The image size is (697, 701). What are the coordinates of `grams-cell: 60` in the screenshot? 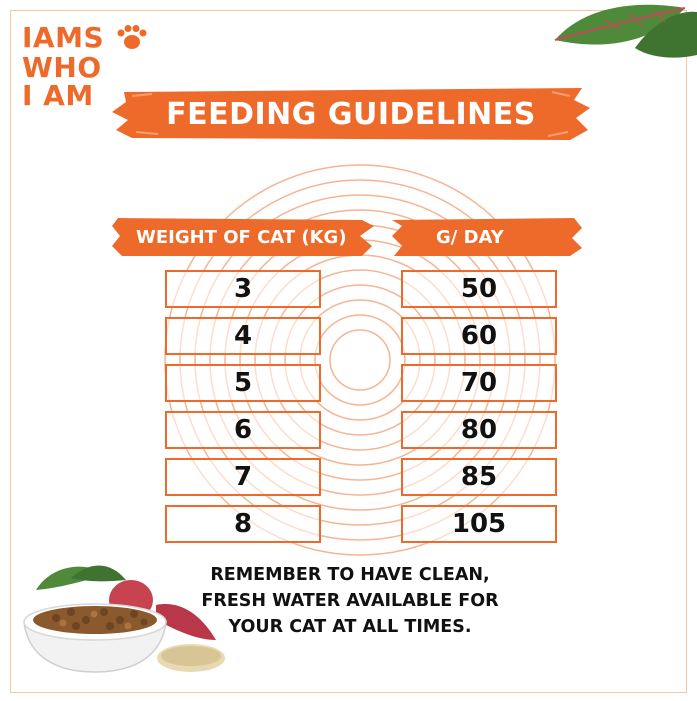 It's located at (479, 336).